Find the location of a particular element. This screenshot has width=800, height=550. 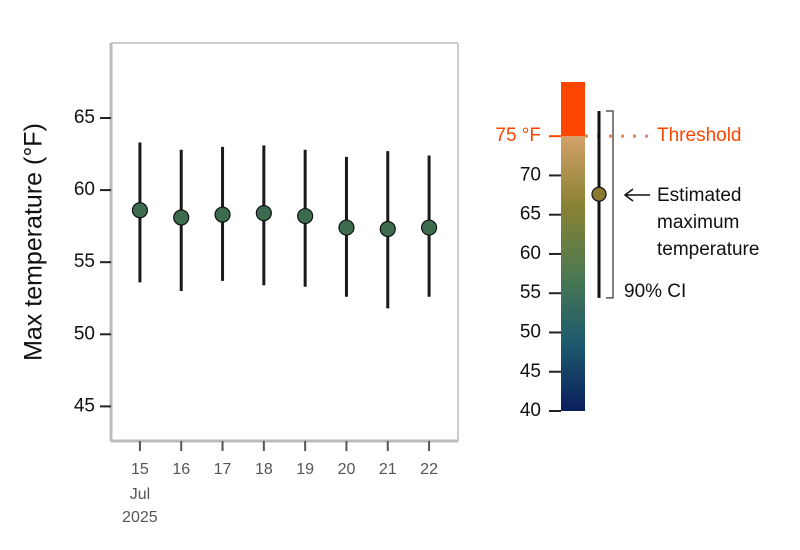

colorbar-threshold is located at coordinates (573, 109).